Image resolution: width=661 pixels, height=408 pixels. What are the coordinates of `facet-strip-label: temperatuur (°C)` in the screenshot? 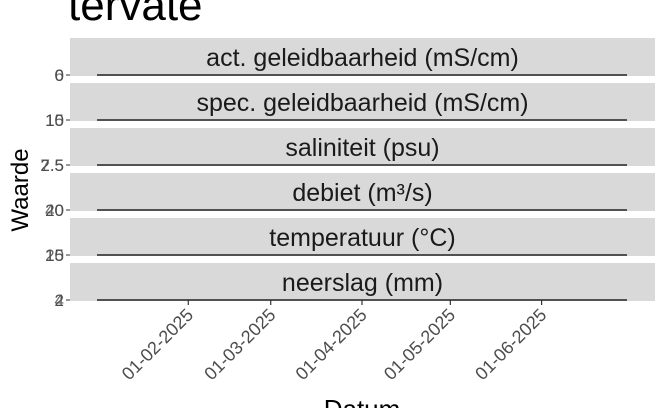 It's located at (362, 238).